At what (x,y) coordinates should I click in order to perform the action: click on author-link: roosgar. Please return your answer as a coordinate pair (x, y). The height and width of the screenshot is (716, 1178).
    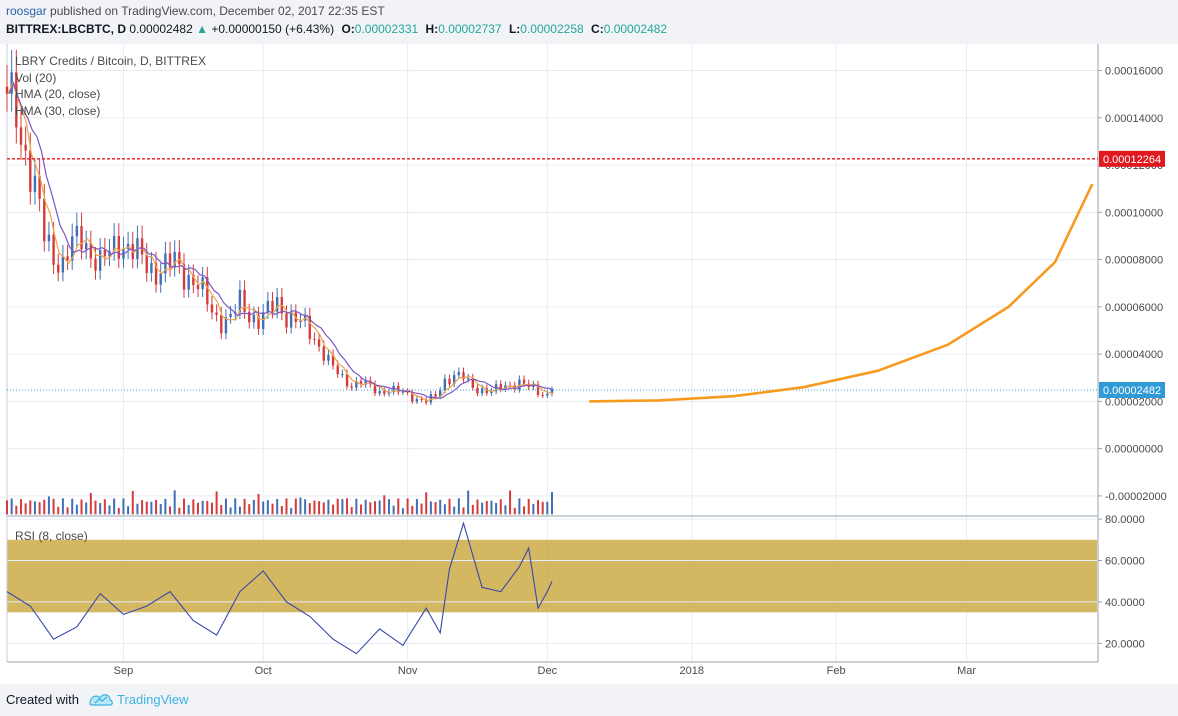
    Looking at the image, I should click on (26, 11).